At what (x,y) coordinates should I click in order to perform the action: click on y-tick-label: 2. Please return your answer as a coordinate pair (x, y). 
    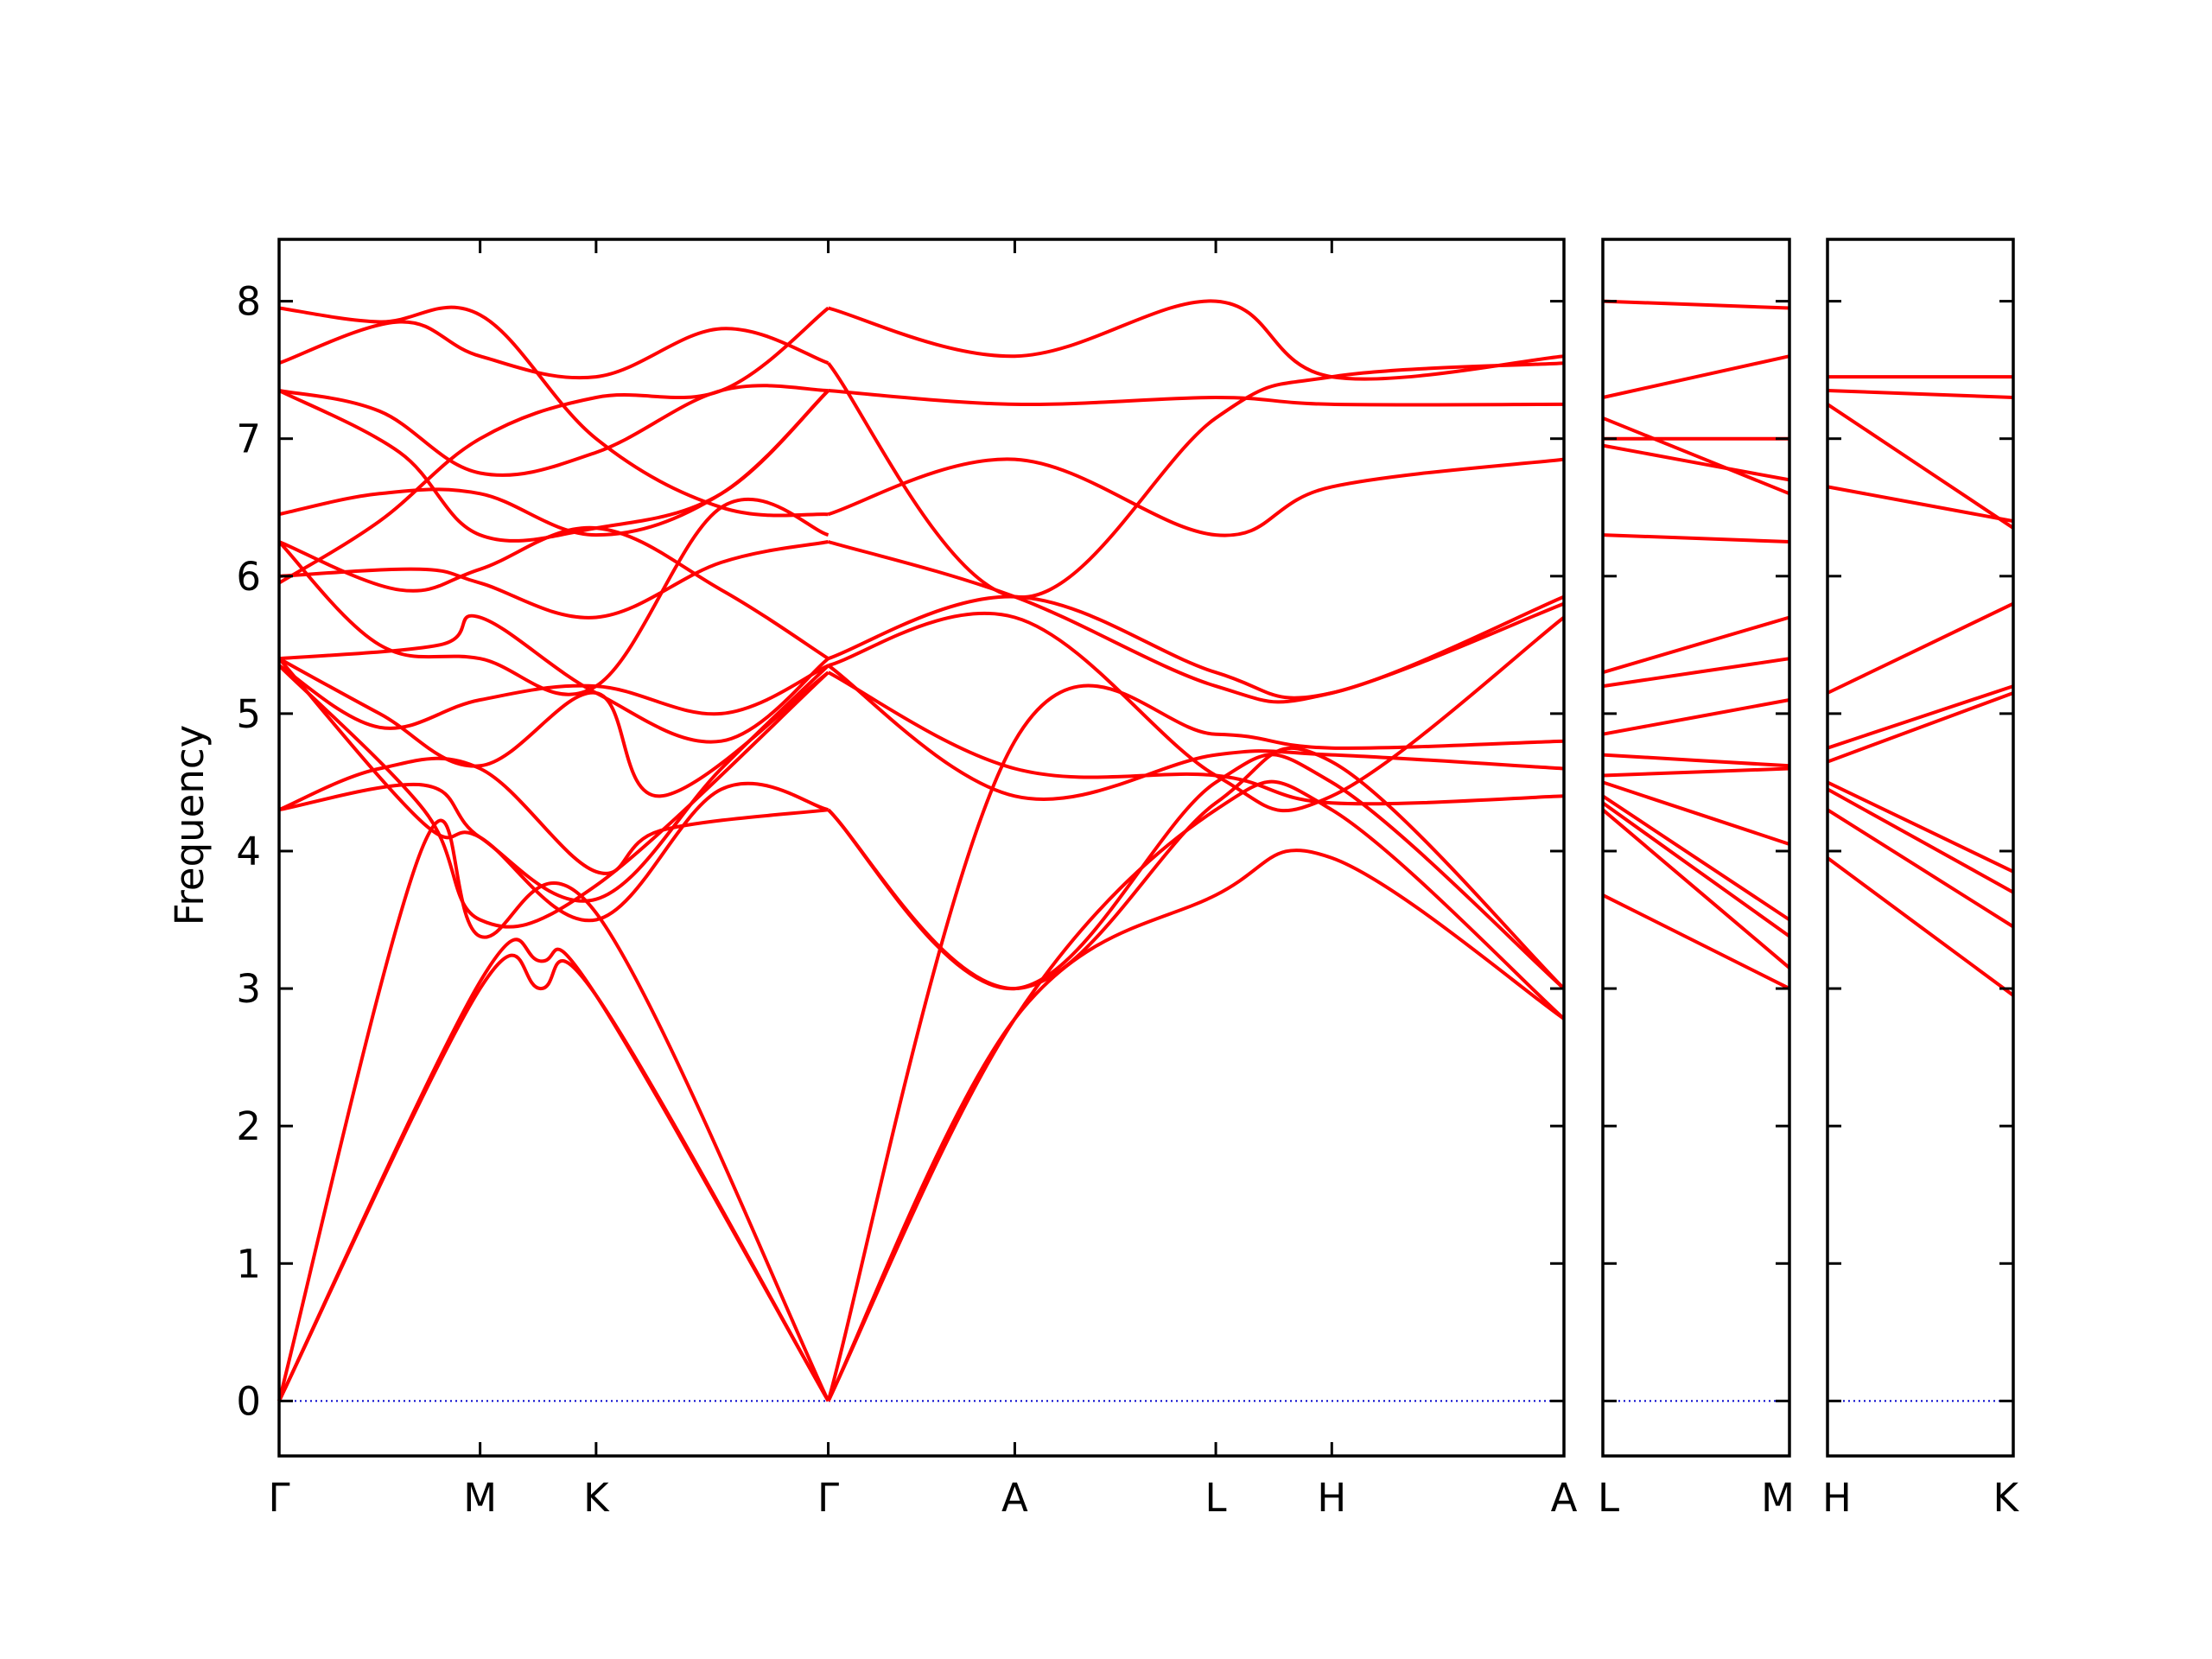
    Looking at the image, I should click on (248, 1126).